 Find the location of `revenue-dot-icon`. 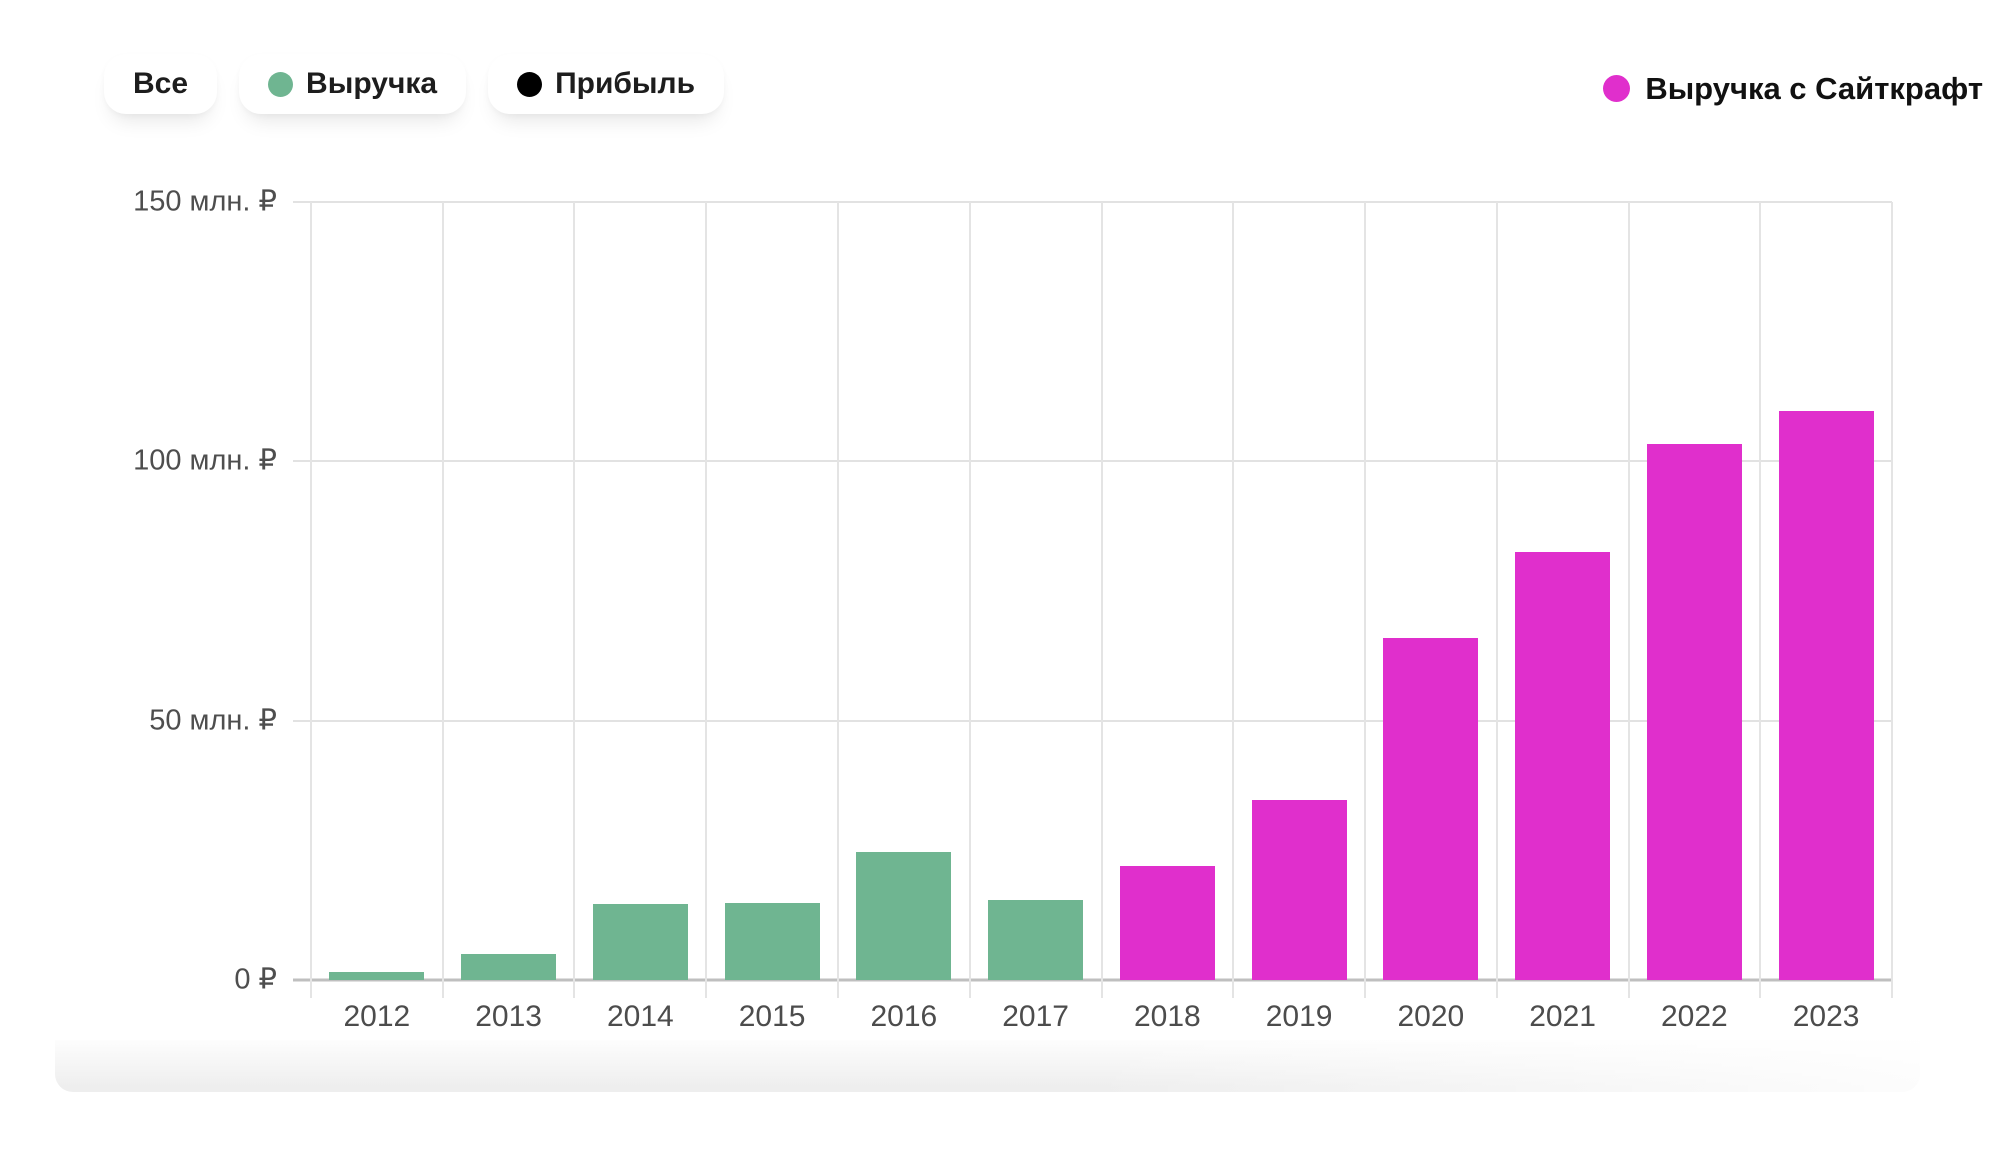

revenue-dot-icon is located at coordinates (281, 84).